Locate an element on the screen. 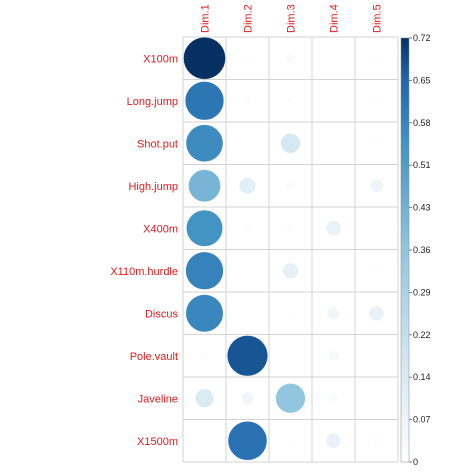 The width and height of the screenshot is (474, 474). legend-tick-label: 0.43 is located at coordinates (422, 208).